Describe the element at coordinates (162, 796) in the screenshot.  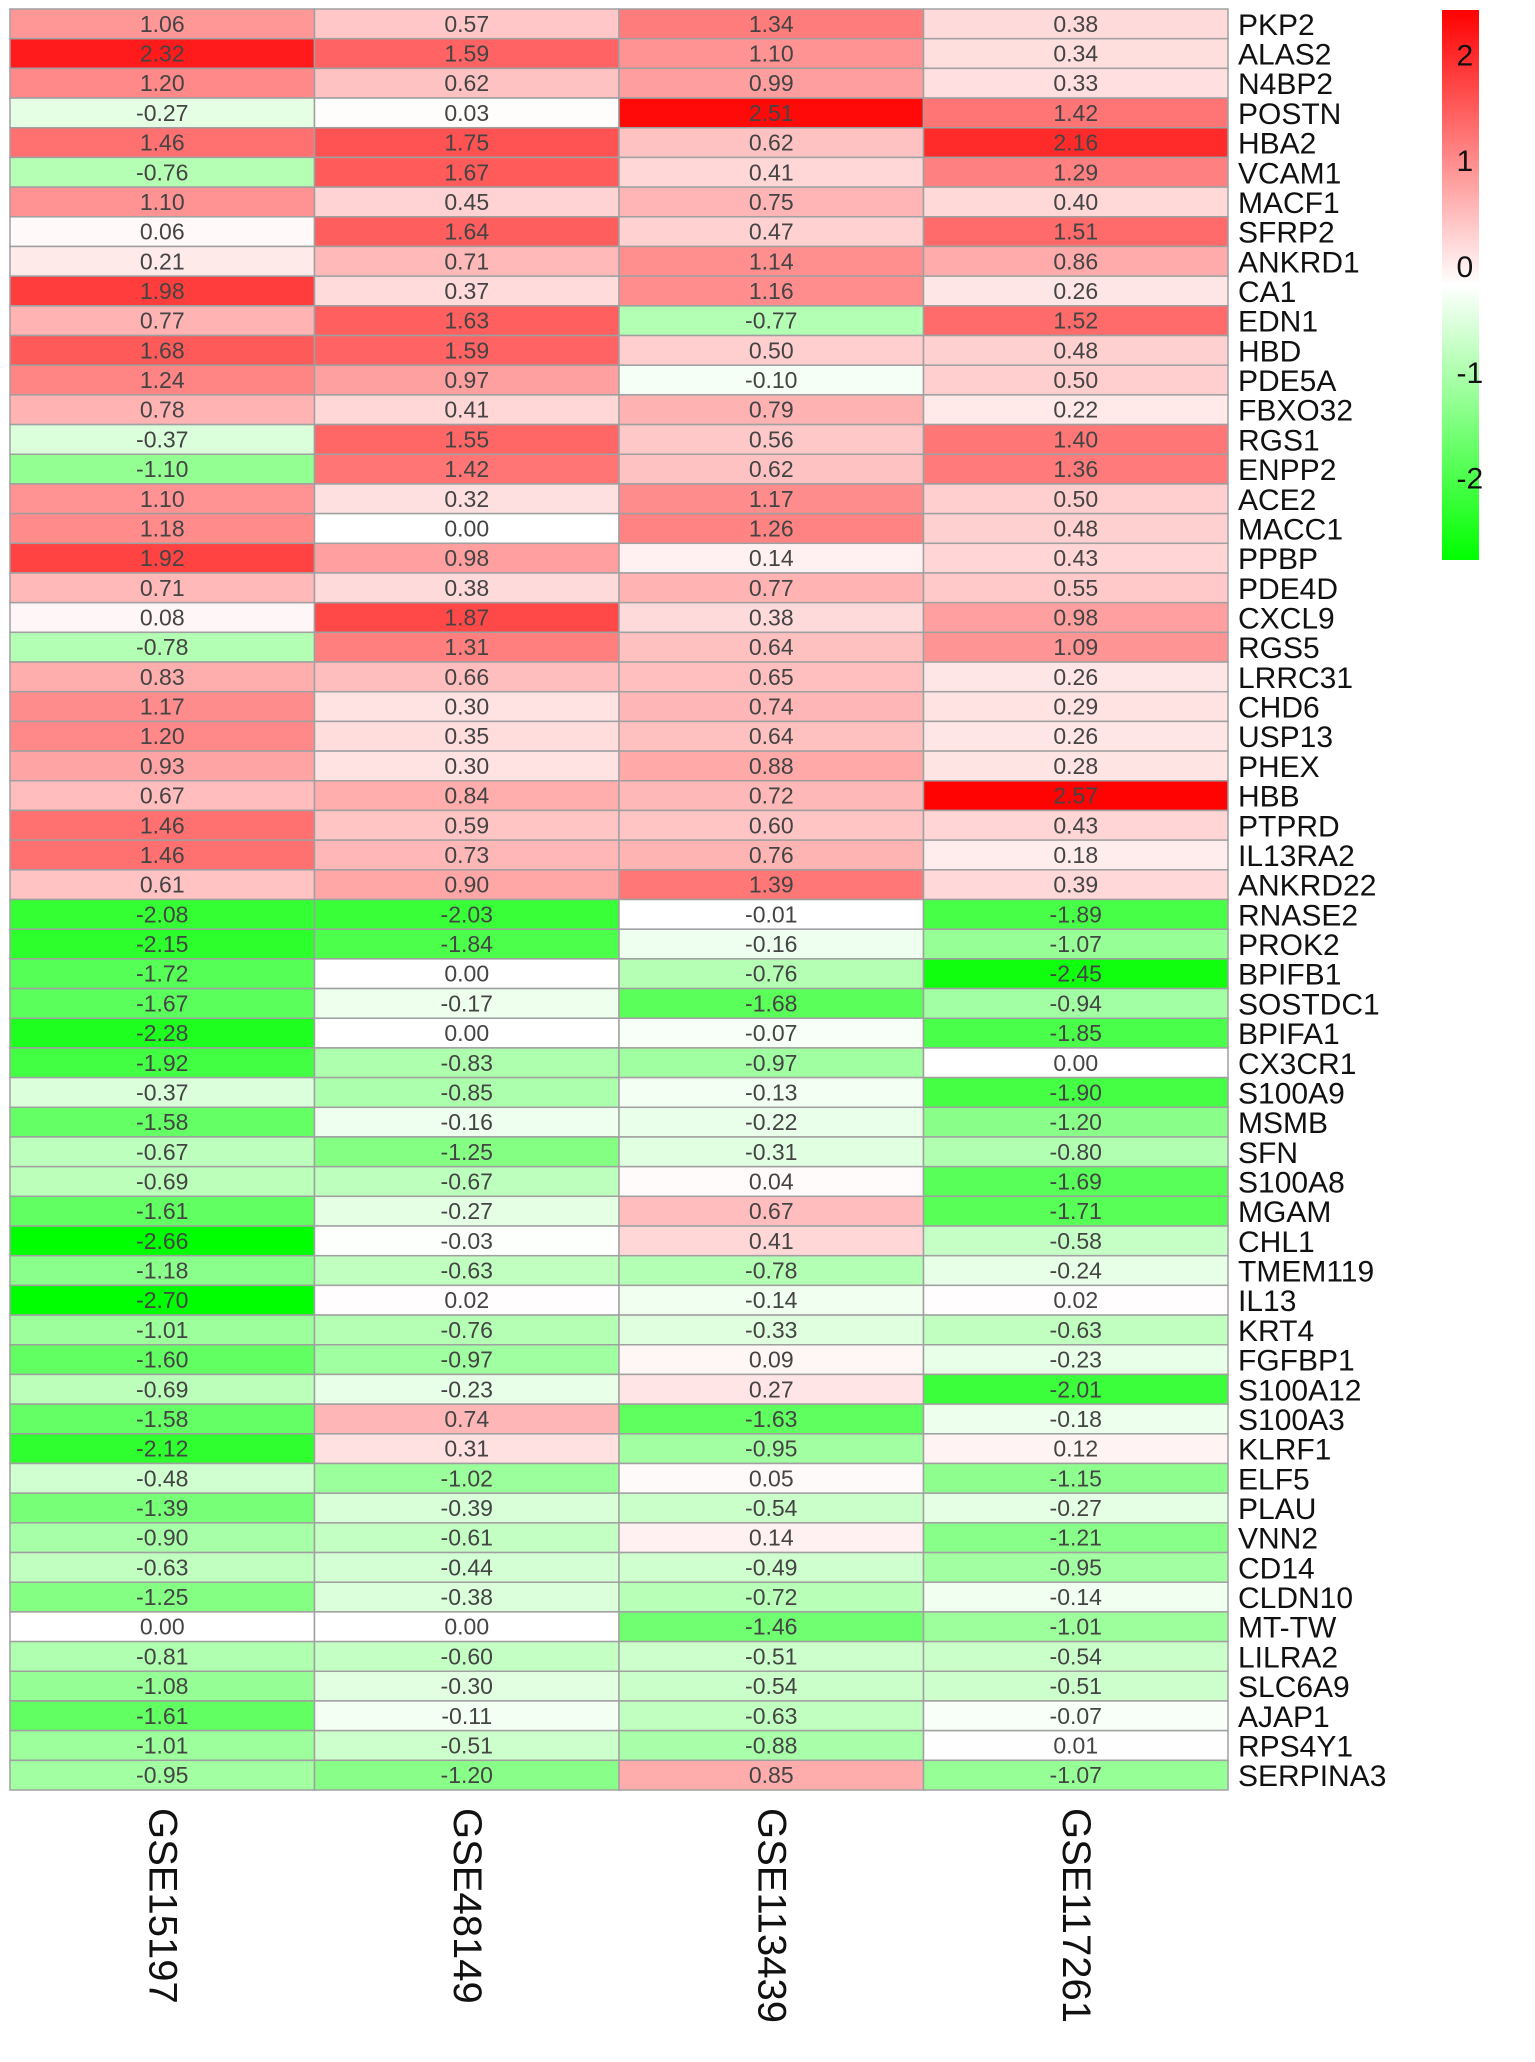
I see `cell-value-label: 0.67` at that location.